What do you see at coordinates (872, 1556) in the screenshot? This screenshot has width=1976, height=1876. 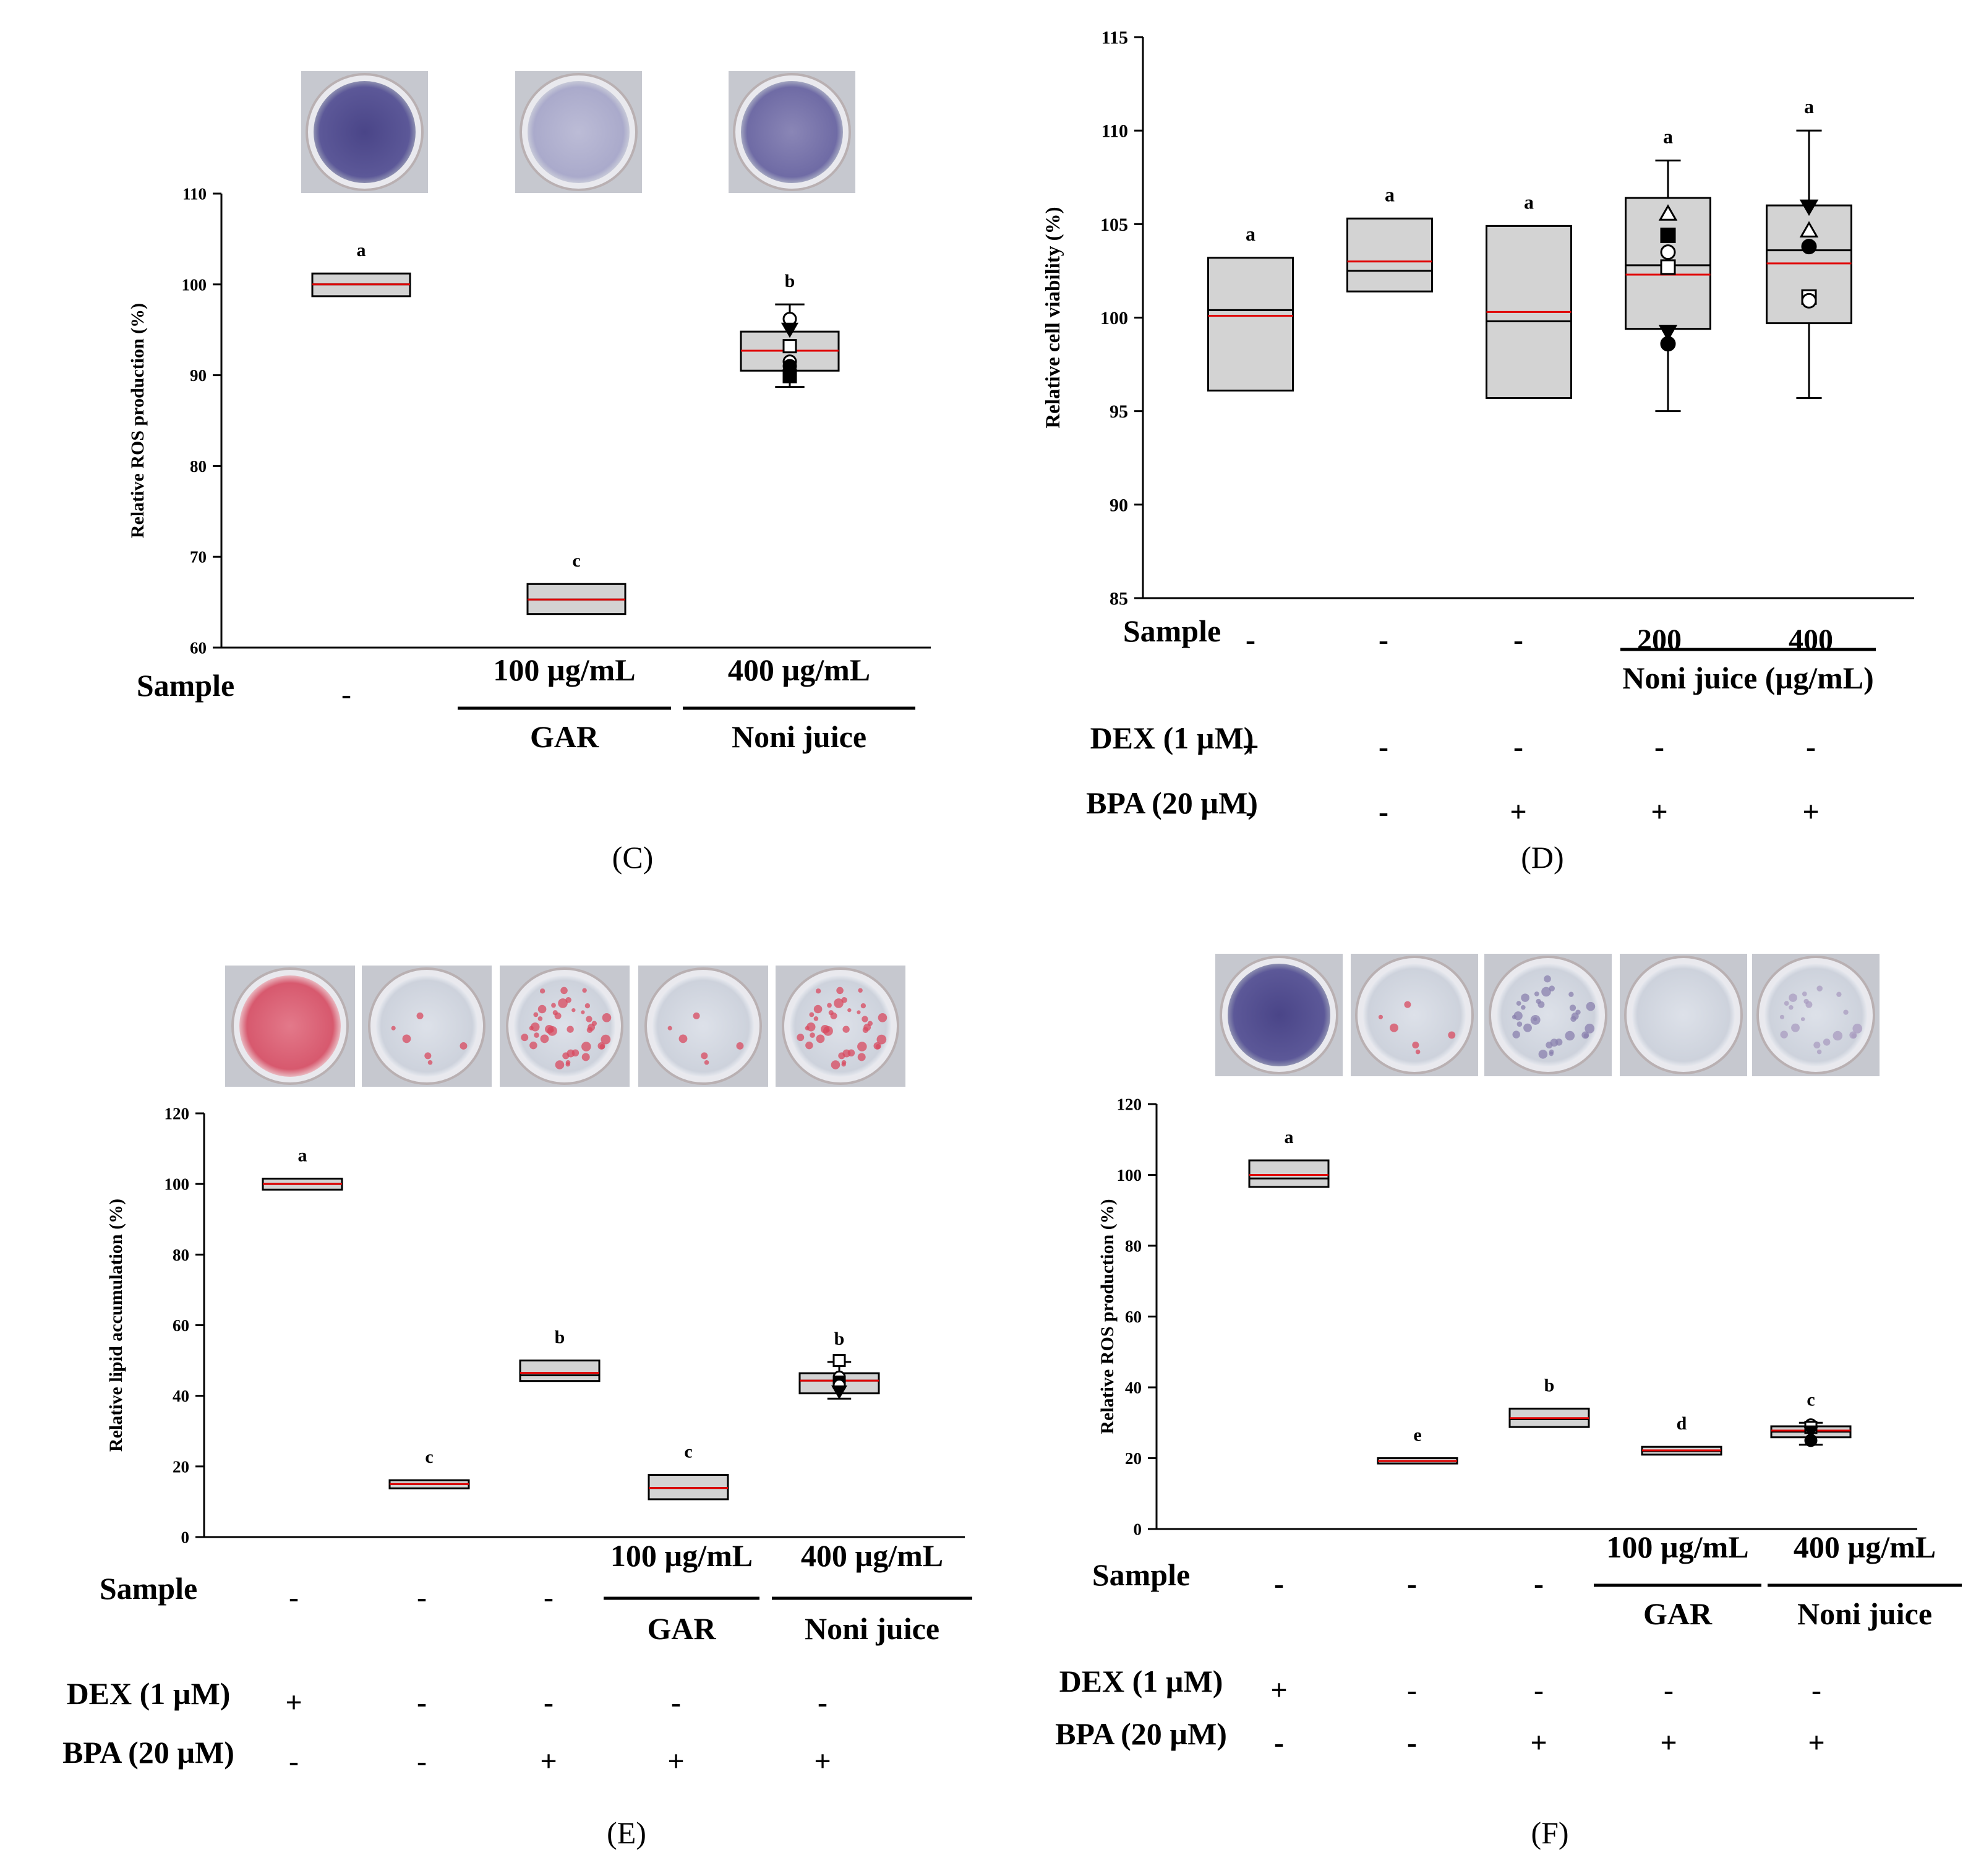 I see `group-dose-label: 400 µg/mL` at bounding box center [872, 1556].